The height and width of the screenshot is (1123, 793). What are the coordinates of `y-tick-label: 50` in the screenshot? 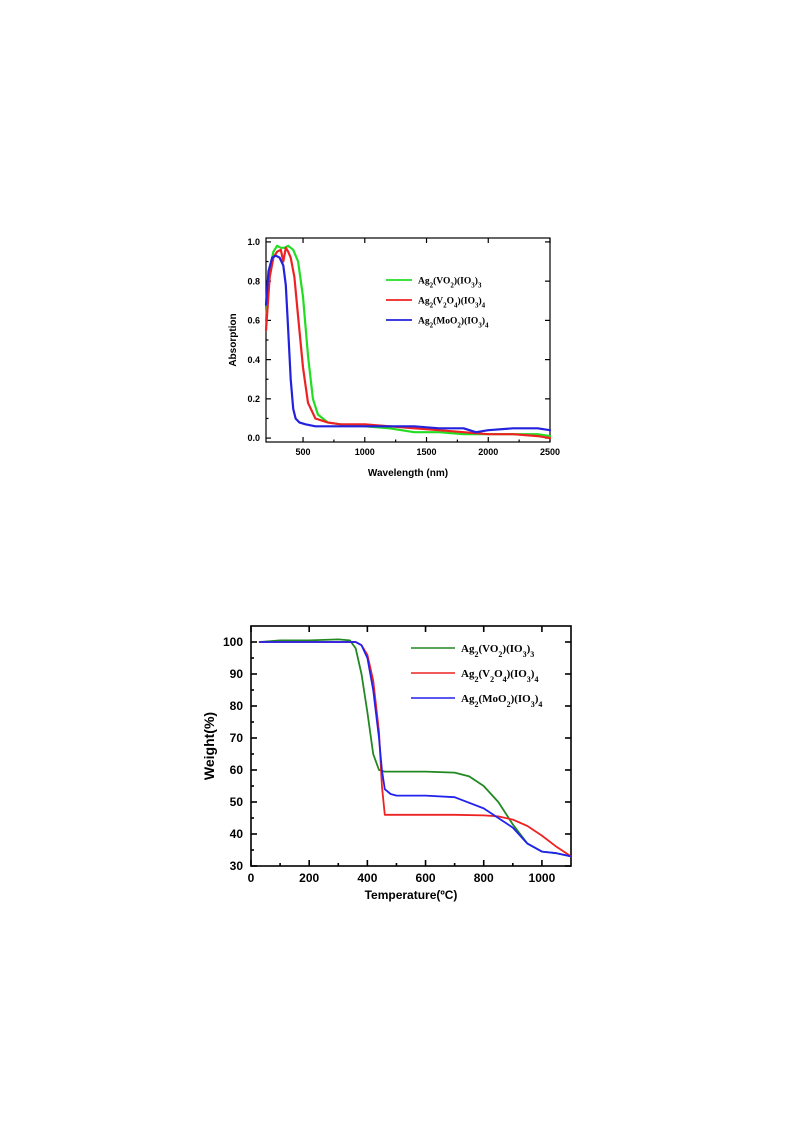 It's located at (237, 802).